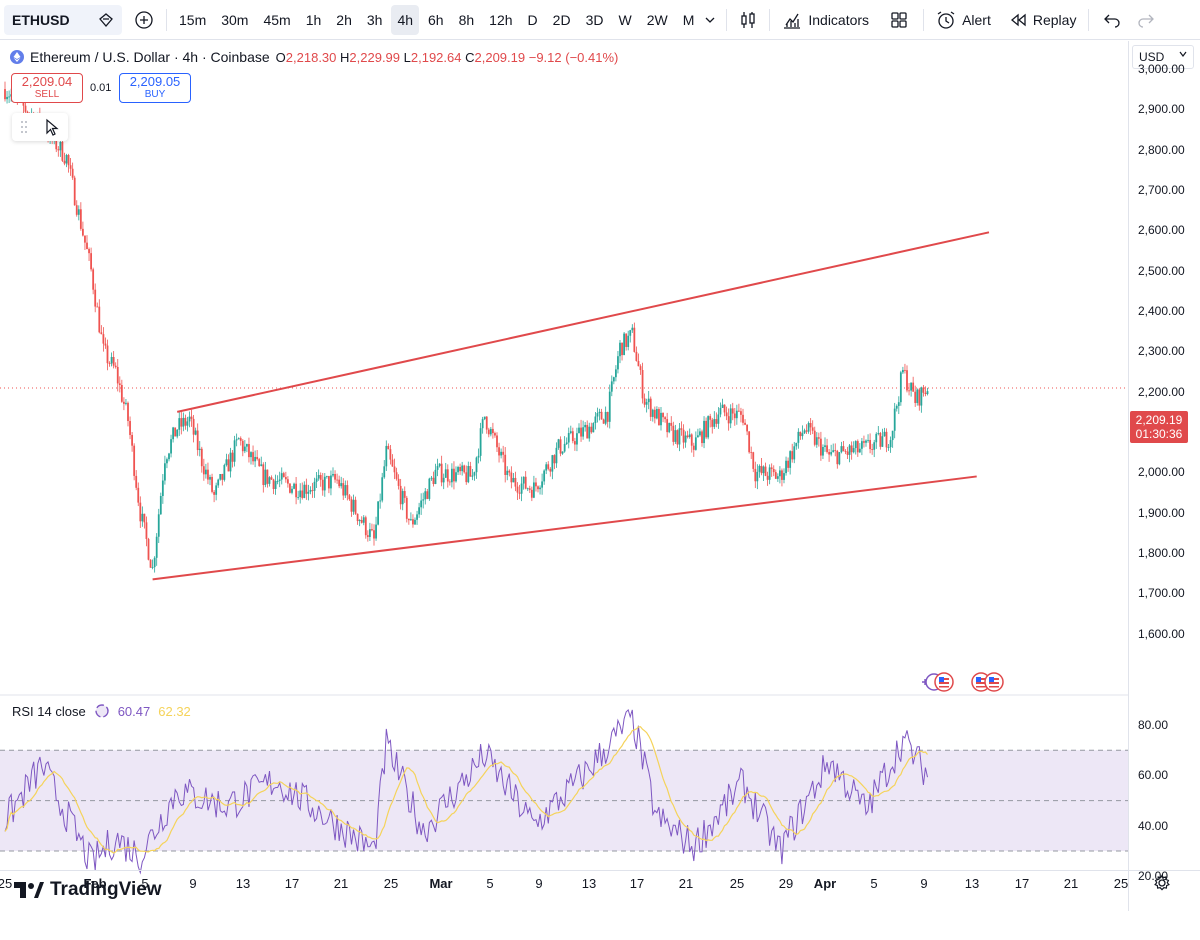 The width and height of the screenshot is (1200, 940). I want to click on redo-icon, so click(1146, 20).